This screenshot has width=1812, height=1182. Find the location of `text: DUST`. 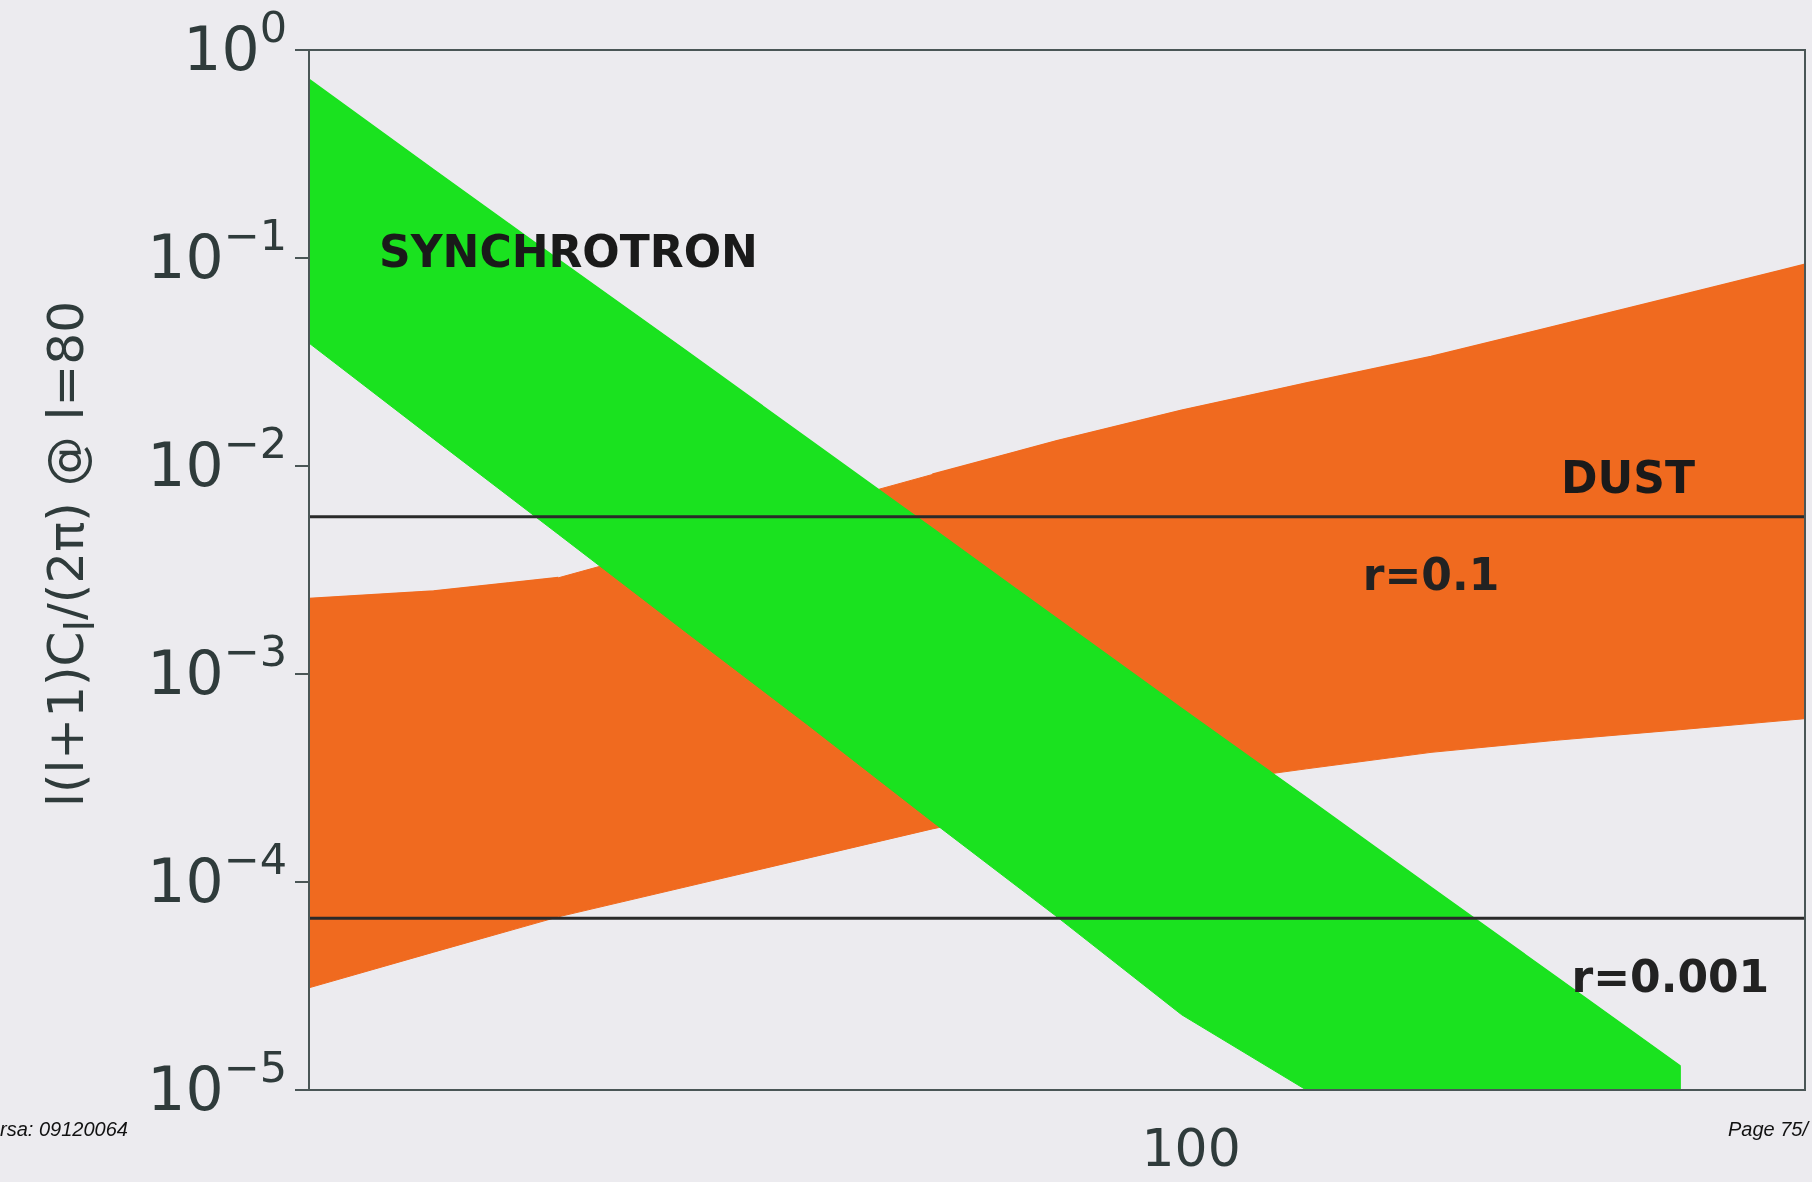

text: DUST is located at coordinates (1628, 478).